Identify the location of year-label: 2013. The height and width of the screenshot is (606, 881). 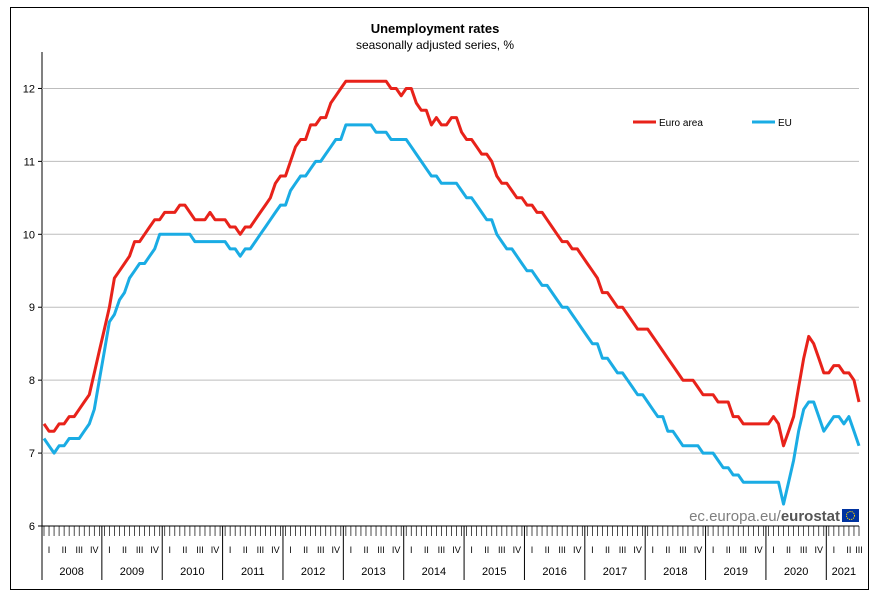
(373, 572).